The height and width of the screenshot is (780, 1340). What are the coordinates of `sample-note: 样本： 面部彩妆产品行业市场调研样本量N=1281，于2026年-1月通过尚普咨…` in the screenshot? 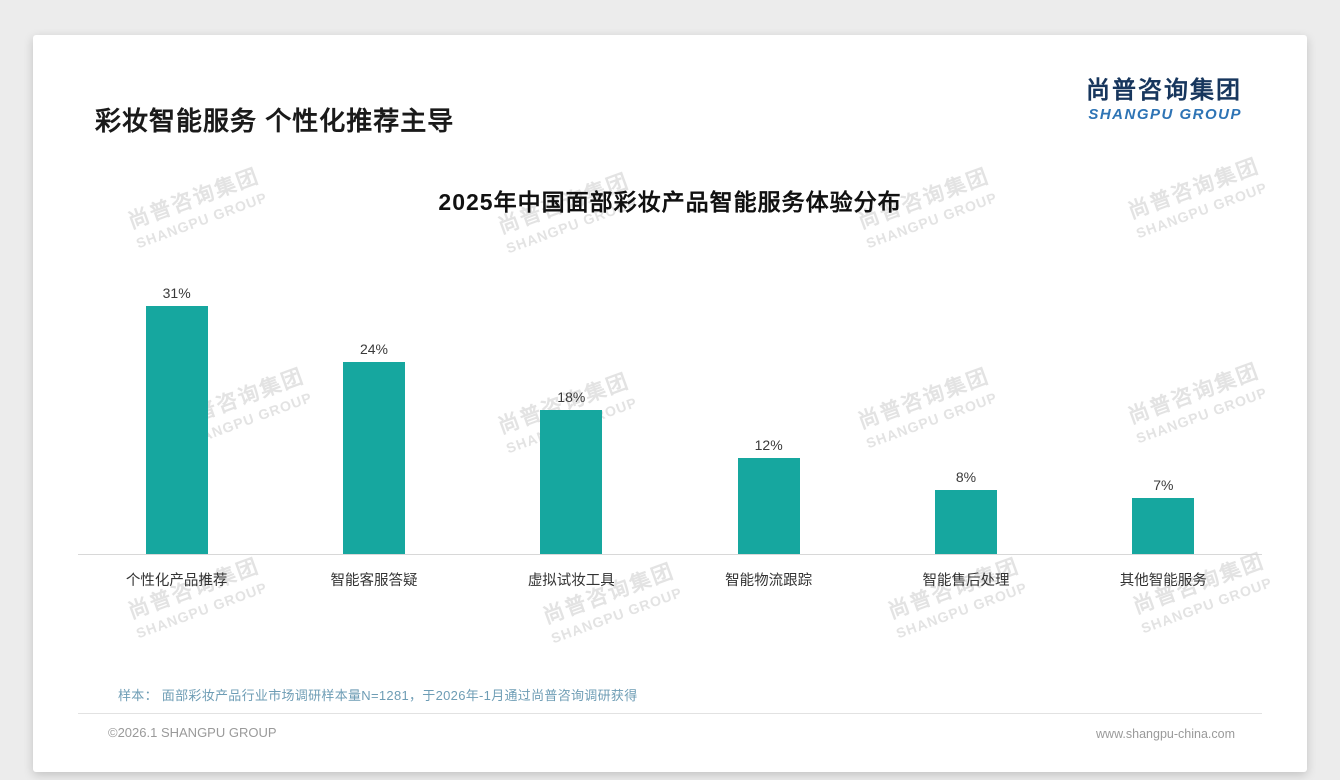 It's located at (378, 695).